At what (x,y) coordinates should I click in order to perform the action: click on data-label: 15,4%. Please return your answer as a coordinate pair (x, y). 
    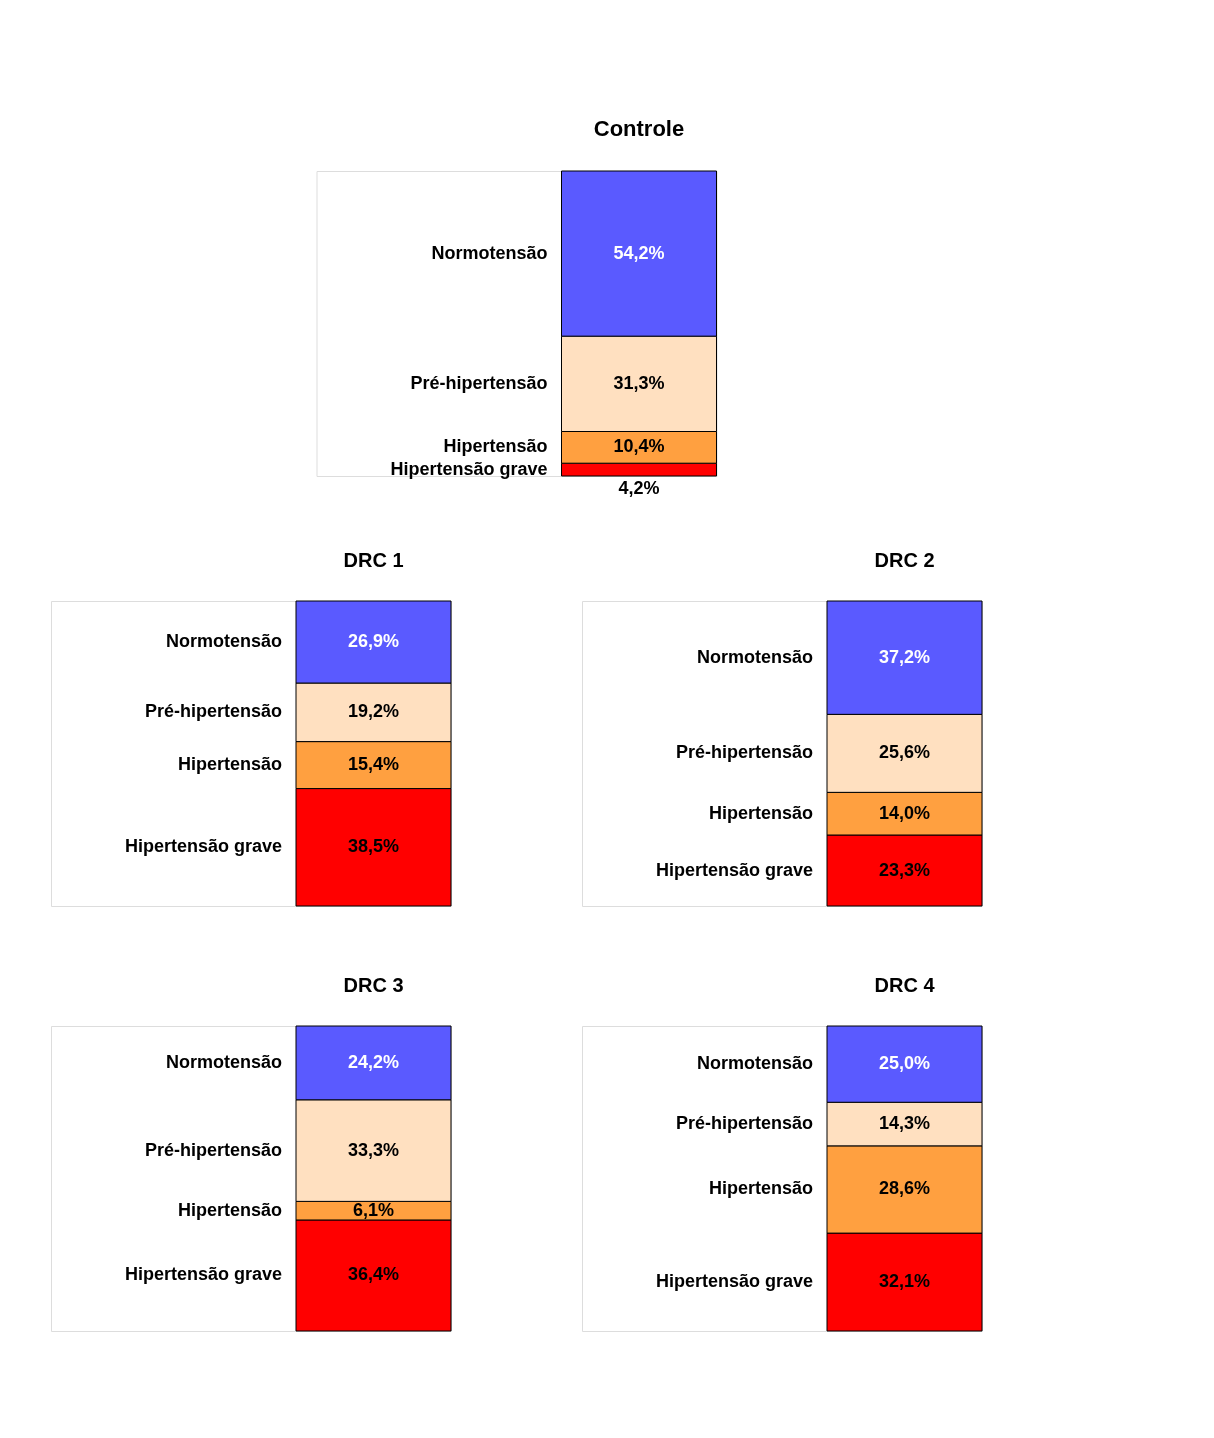
    Looking at the image, I should click on (373, 764).